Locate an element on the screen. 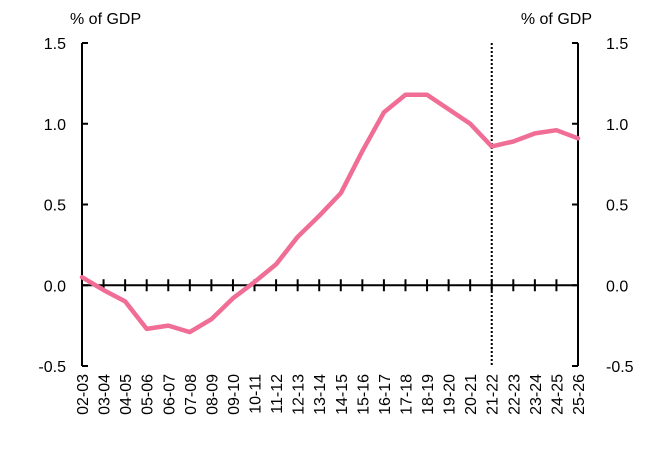  left-y-tick-label: 0.0 is located at coordinates (55, 286).